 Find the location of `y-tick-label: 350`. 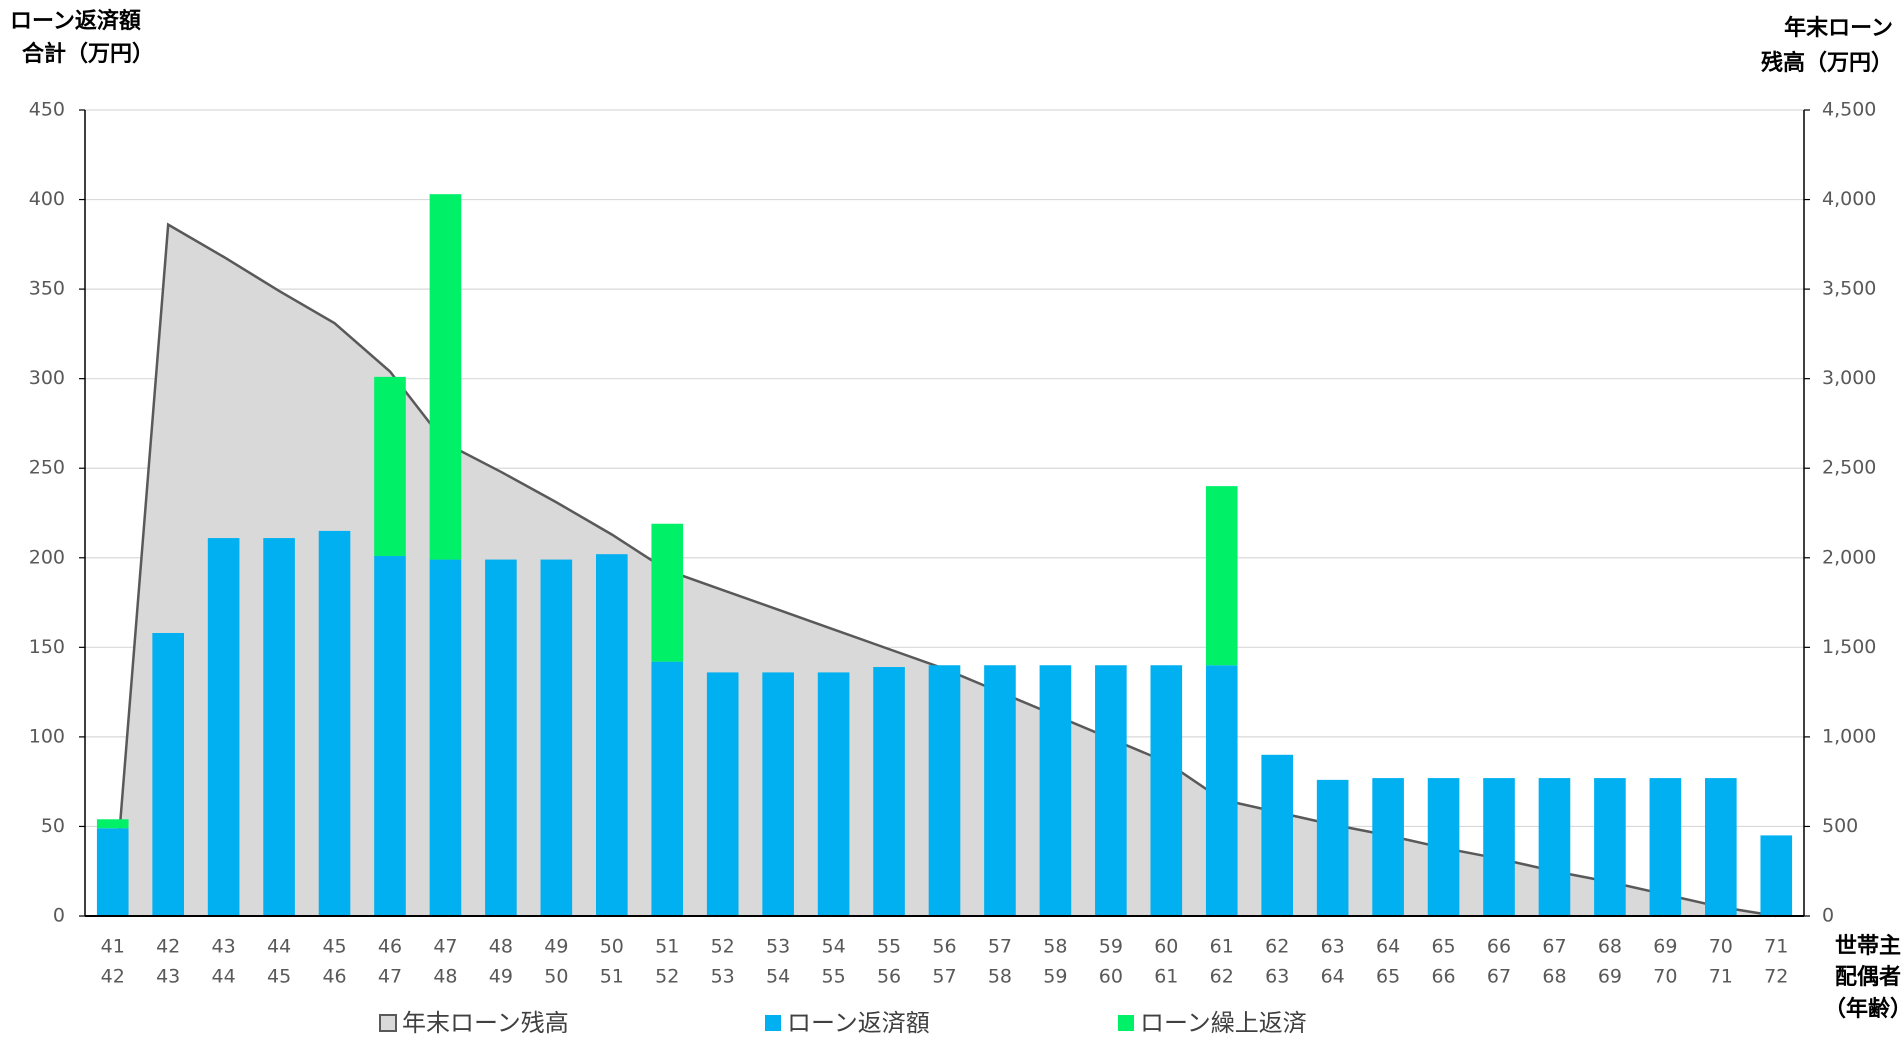

y-tick-label: 350 is located at coordinates (47, 289).